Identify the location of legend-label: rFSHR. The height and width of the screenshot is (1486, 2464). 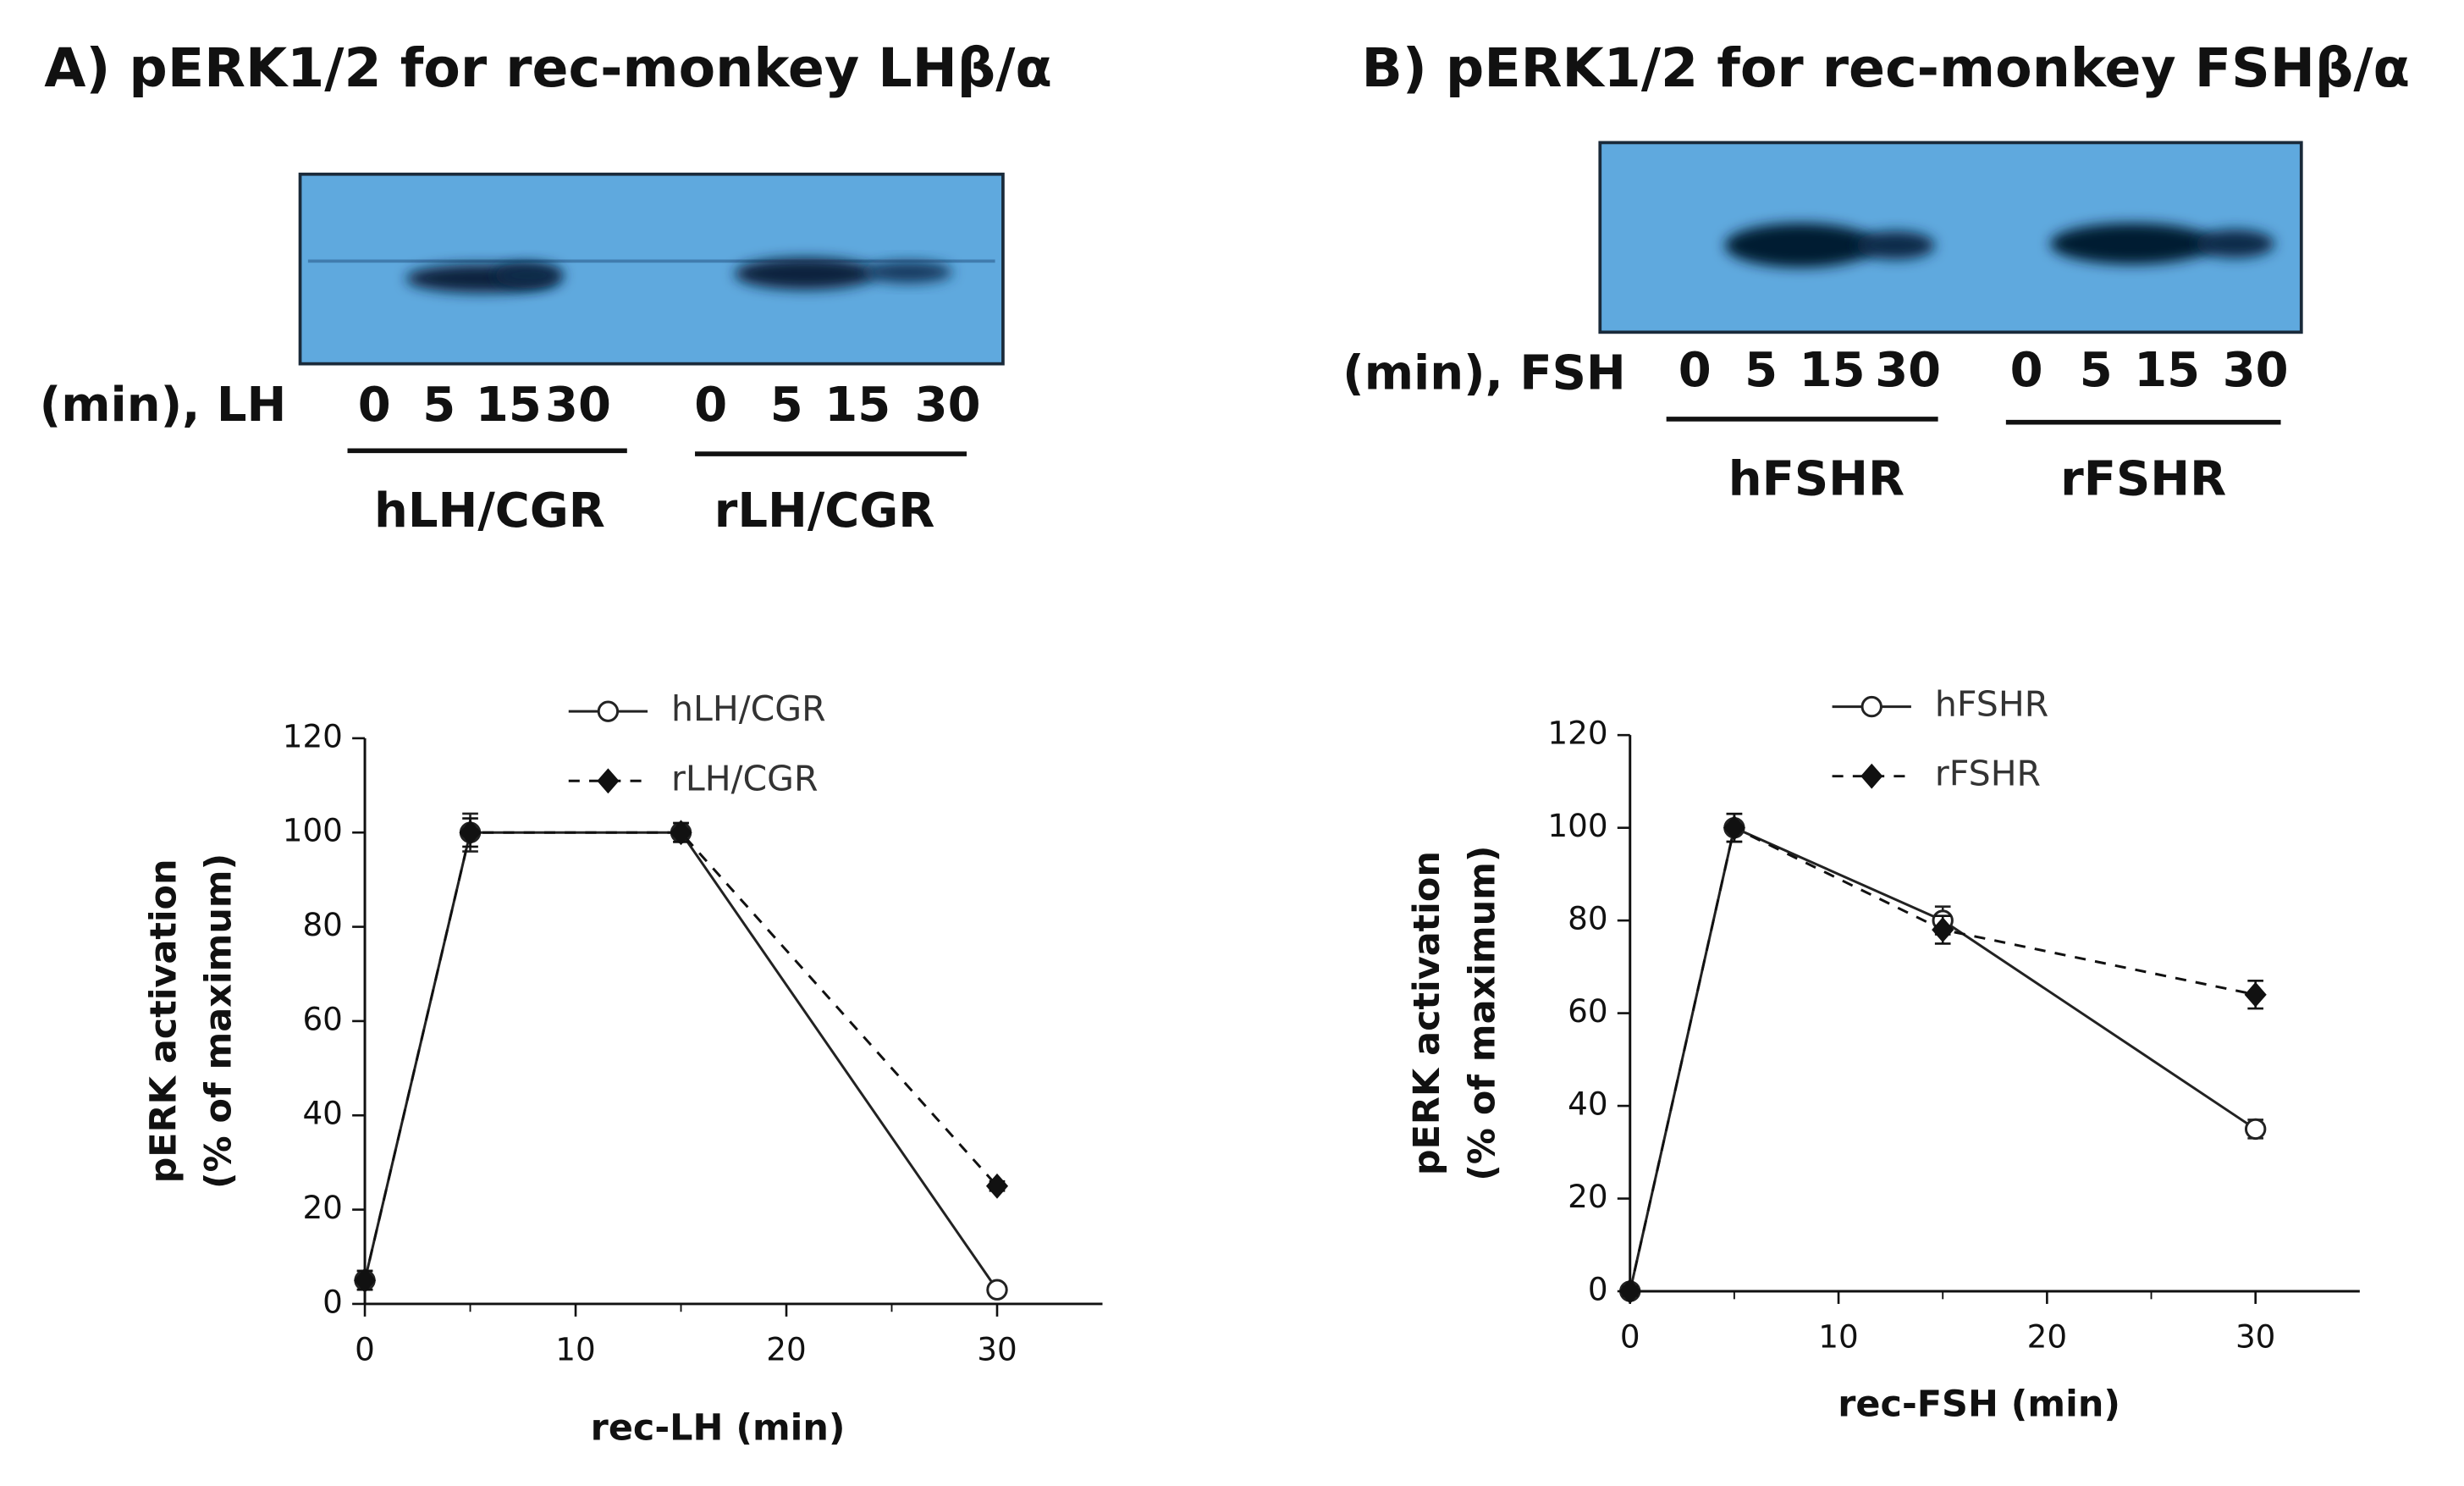
(1988, 774).